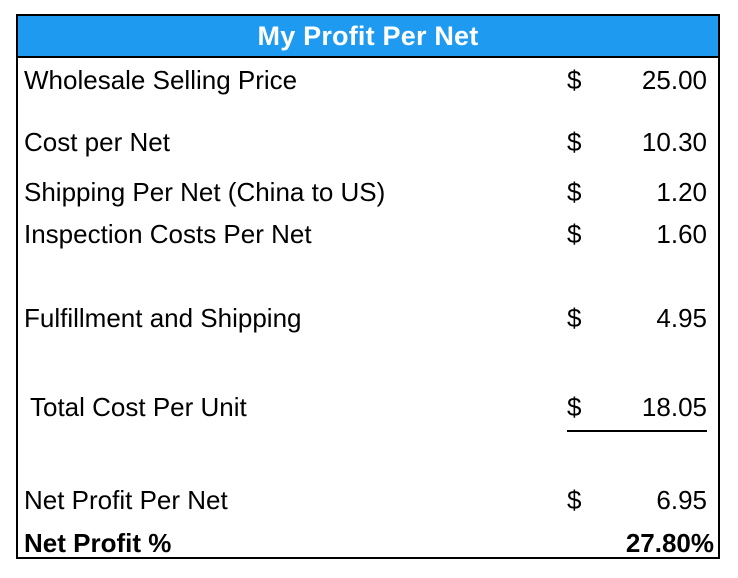 Image resolution: width=738 pixels, height=578 pixels. Describe the element at coordinates (97, 142) in the screenshot. I see `row-label: Cost per Net` at that location.